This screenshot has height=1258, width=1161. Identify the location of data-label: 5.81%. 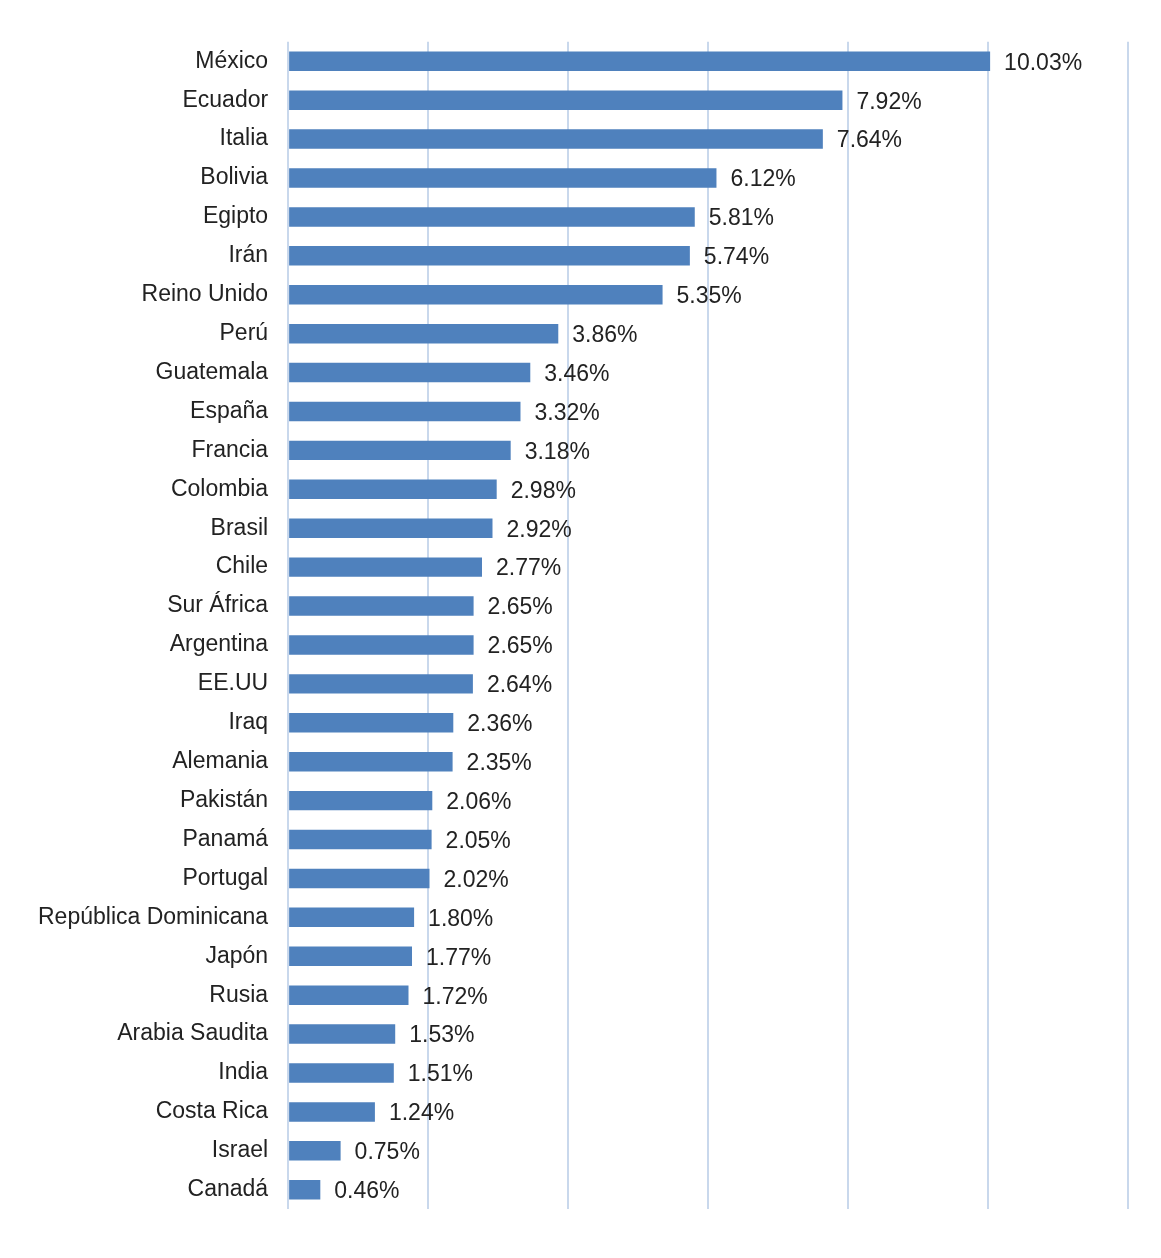
(741, 217).